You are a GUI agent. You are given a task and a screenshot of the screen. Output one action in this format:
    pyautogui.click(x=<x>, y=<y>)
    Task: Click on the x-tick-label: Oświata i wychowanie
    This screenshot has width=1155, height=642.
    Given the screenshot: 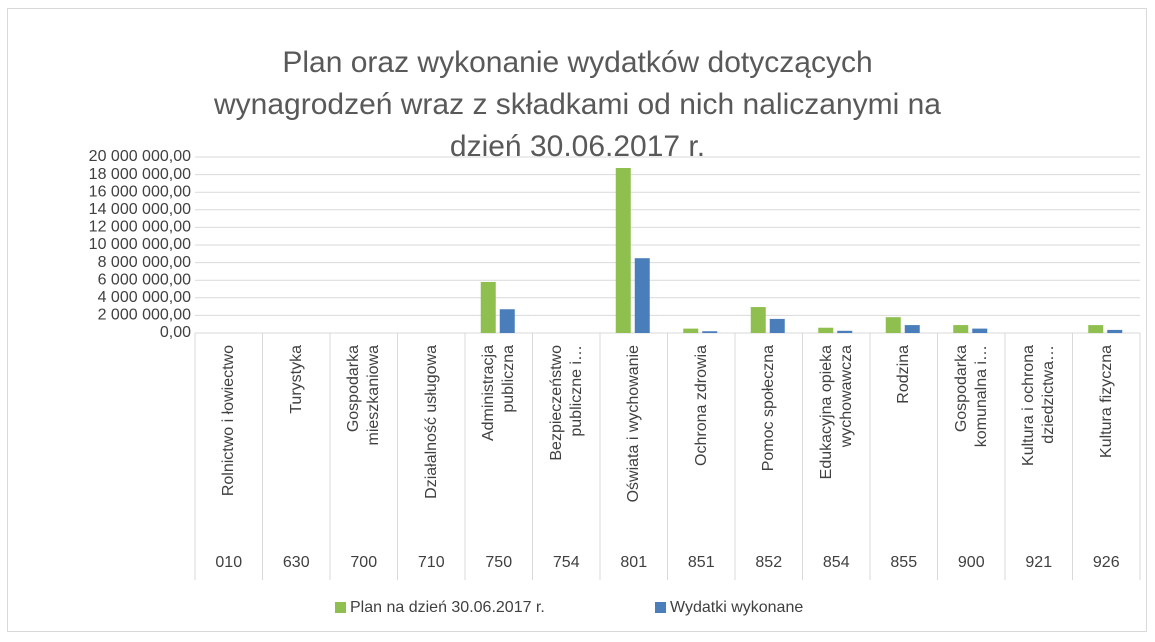 What is the action you would take?
    pyautogui.click(x=633, y=424)
    